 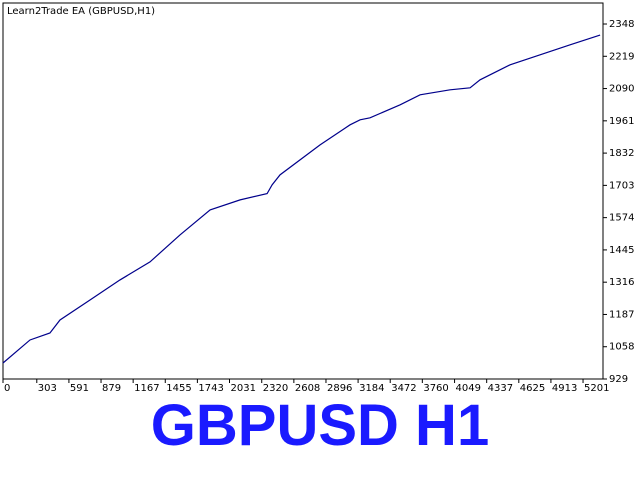 What do you see at coordinates (621, 250) in the screenshot?
I see `y-tick-label: 1445` at bounding box center [621, 250].